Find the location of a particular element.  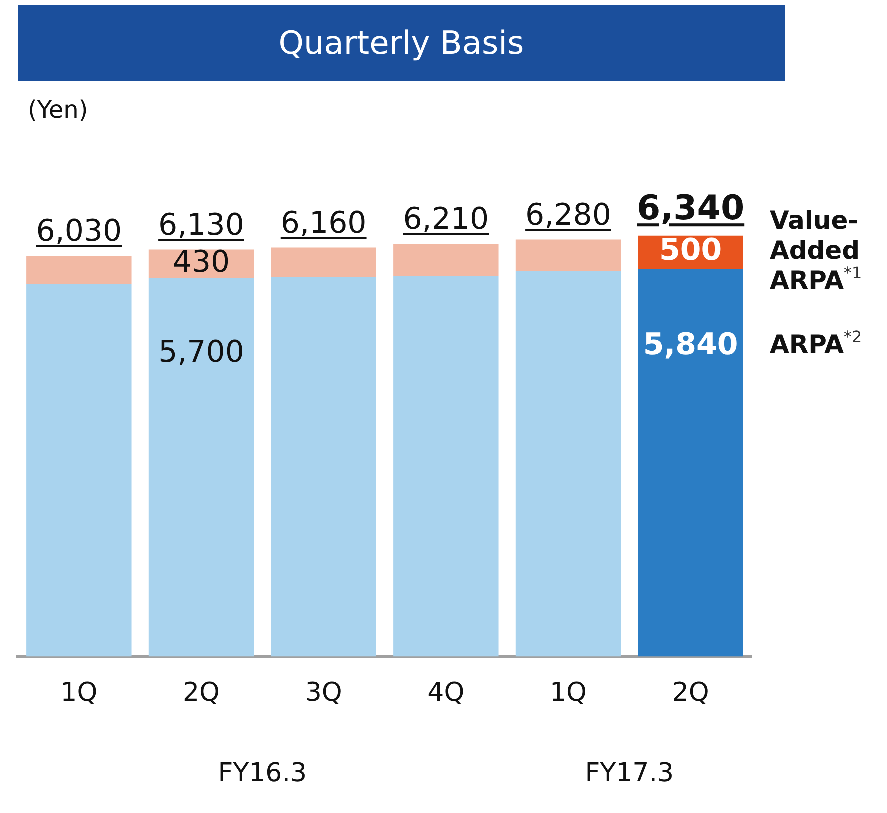

data-label: 500 is located at coordinates (691, 250).